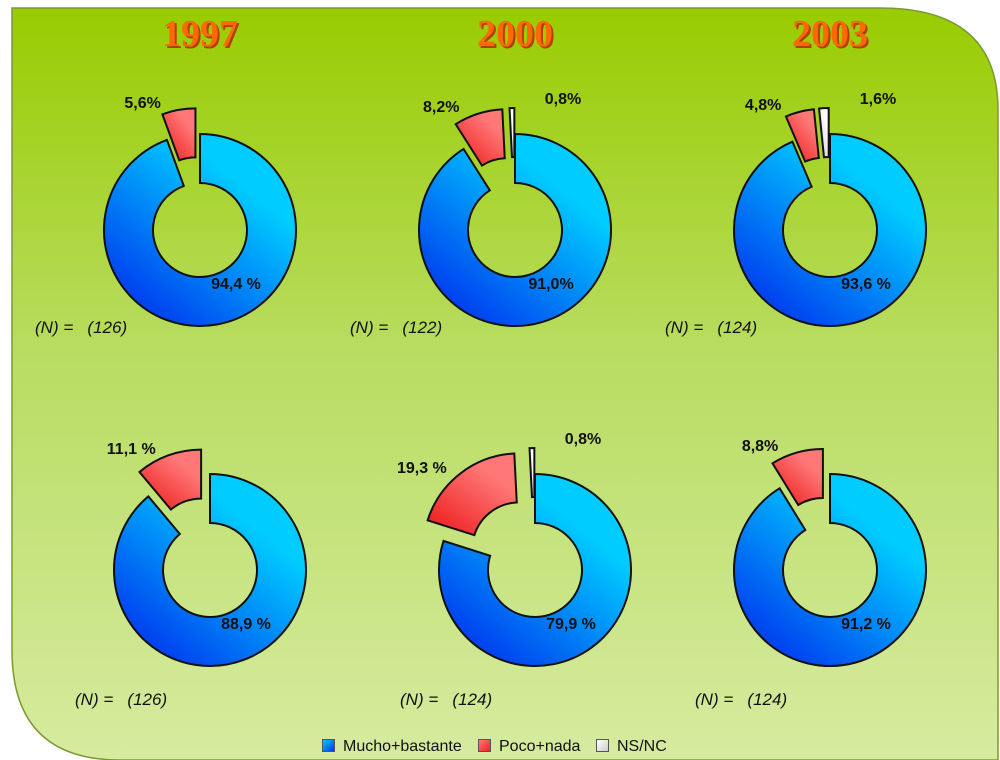  What do you see at coordinates (236, 284) in the screenshot?
I see `value-label: 94,4 %` at bounding box center [236, 284].